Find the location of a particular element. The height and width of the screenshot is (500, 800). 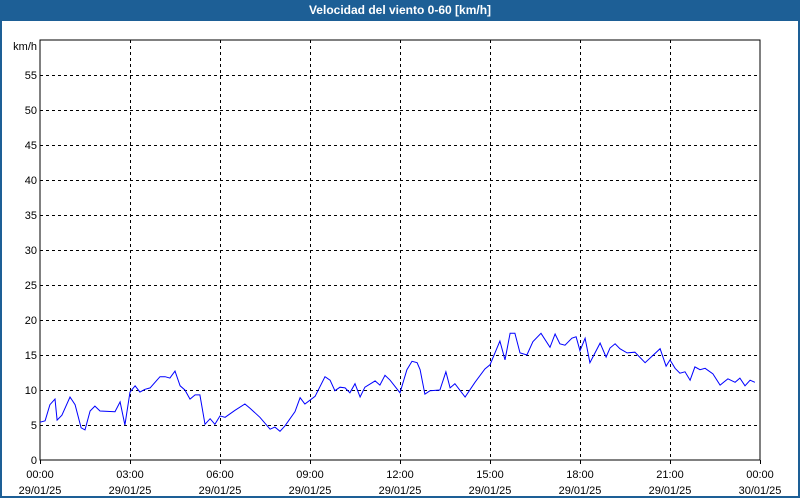

x-tick-time: 06:00 is located at coordinates (220, 475).